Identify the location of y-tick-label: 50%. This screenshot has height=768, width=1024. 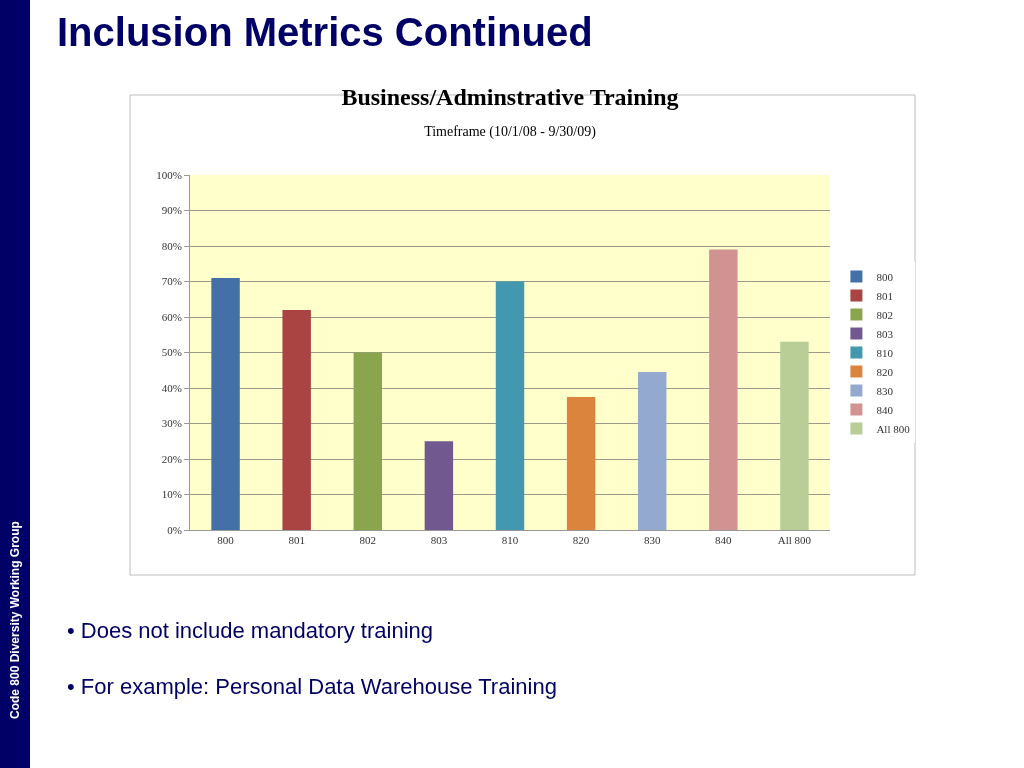
(171, 352).